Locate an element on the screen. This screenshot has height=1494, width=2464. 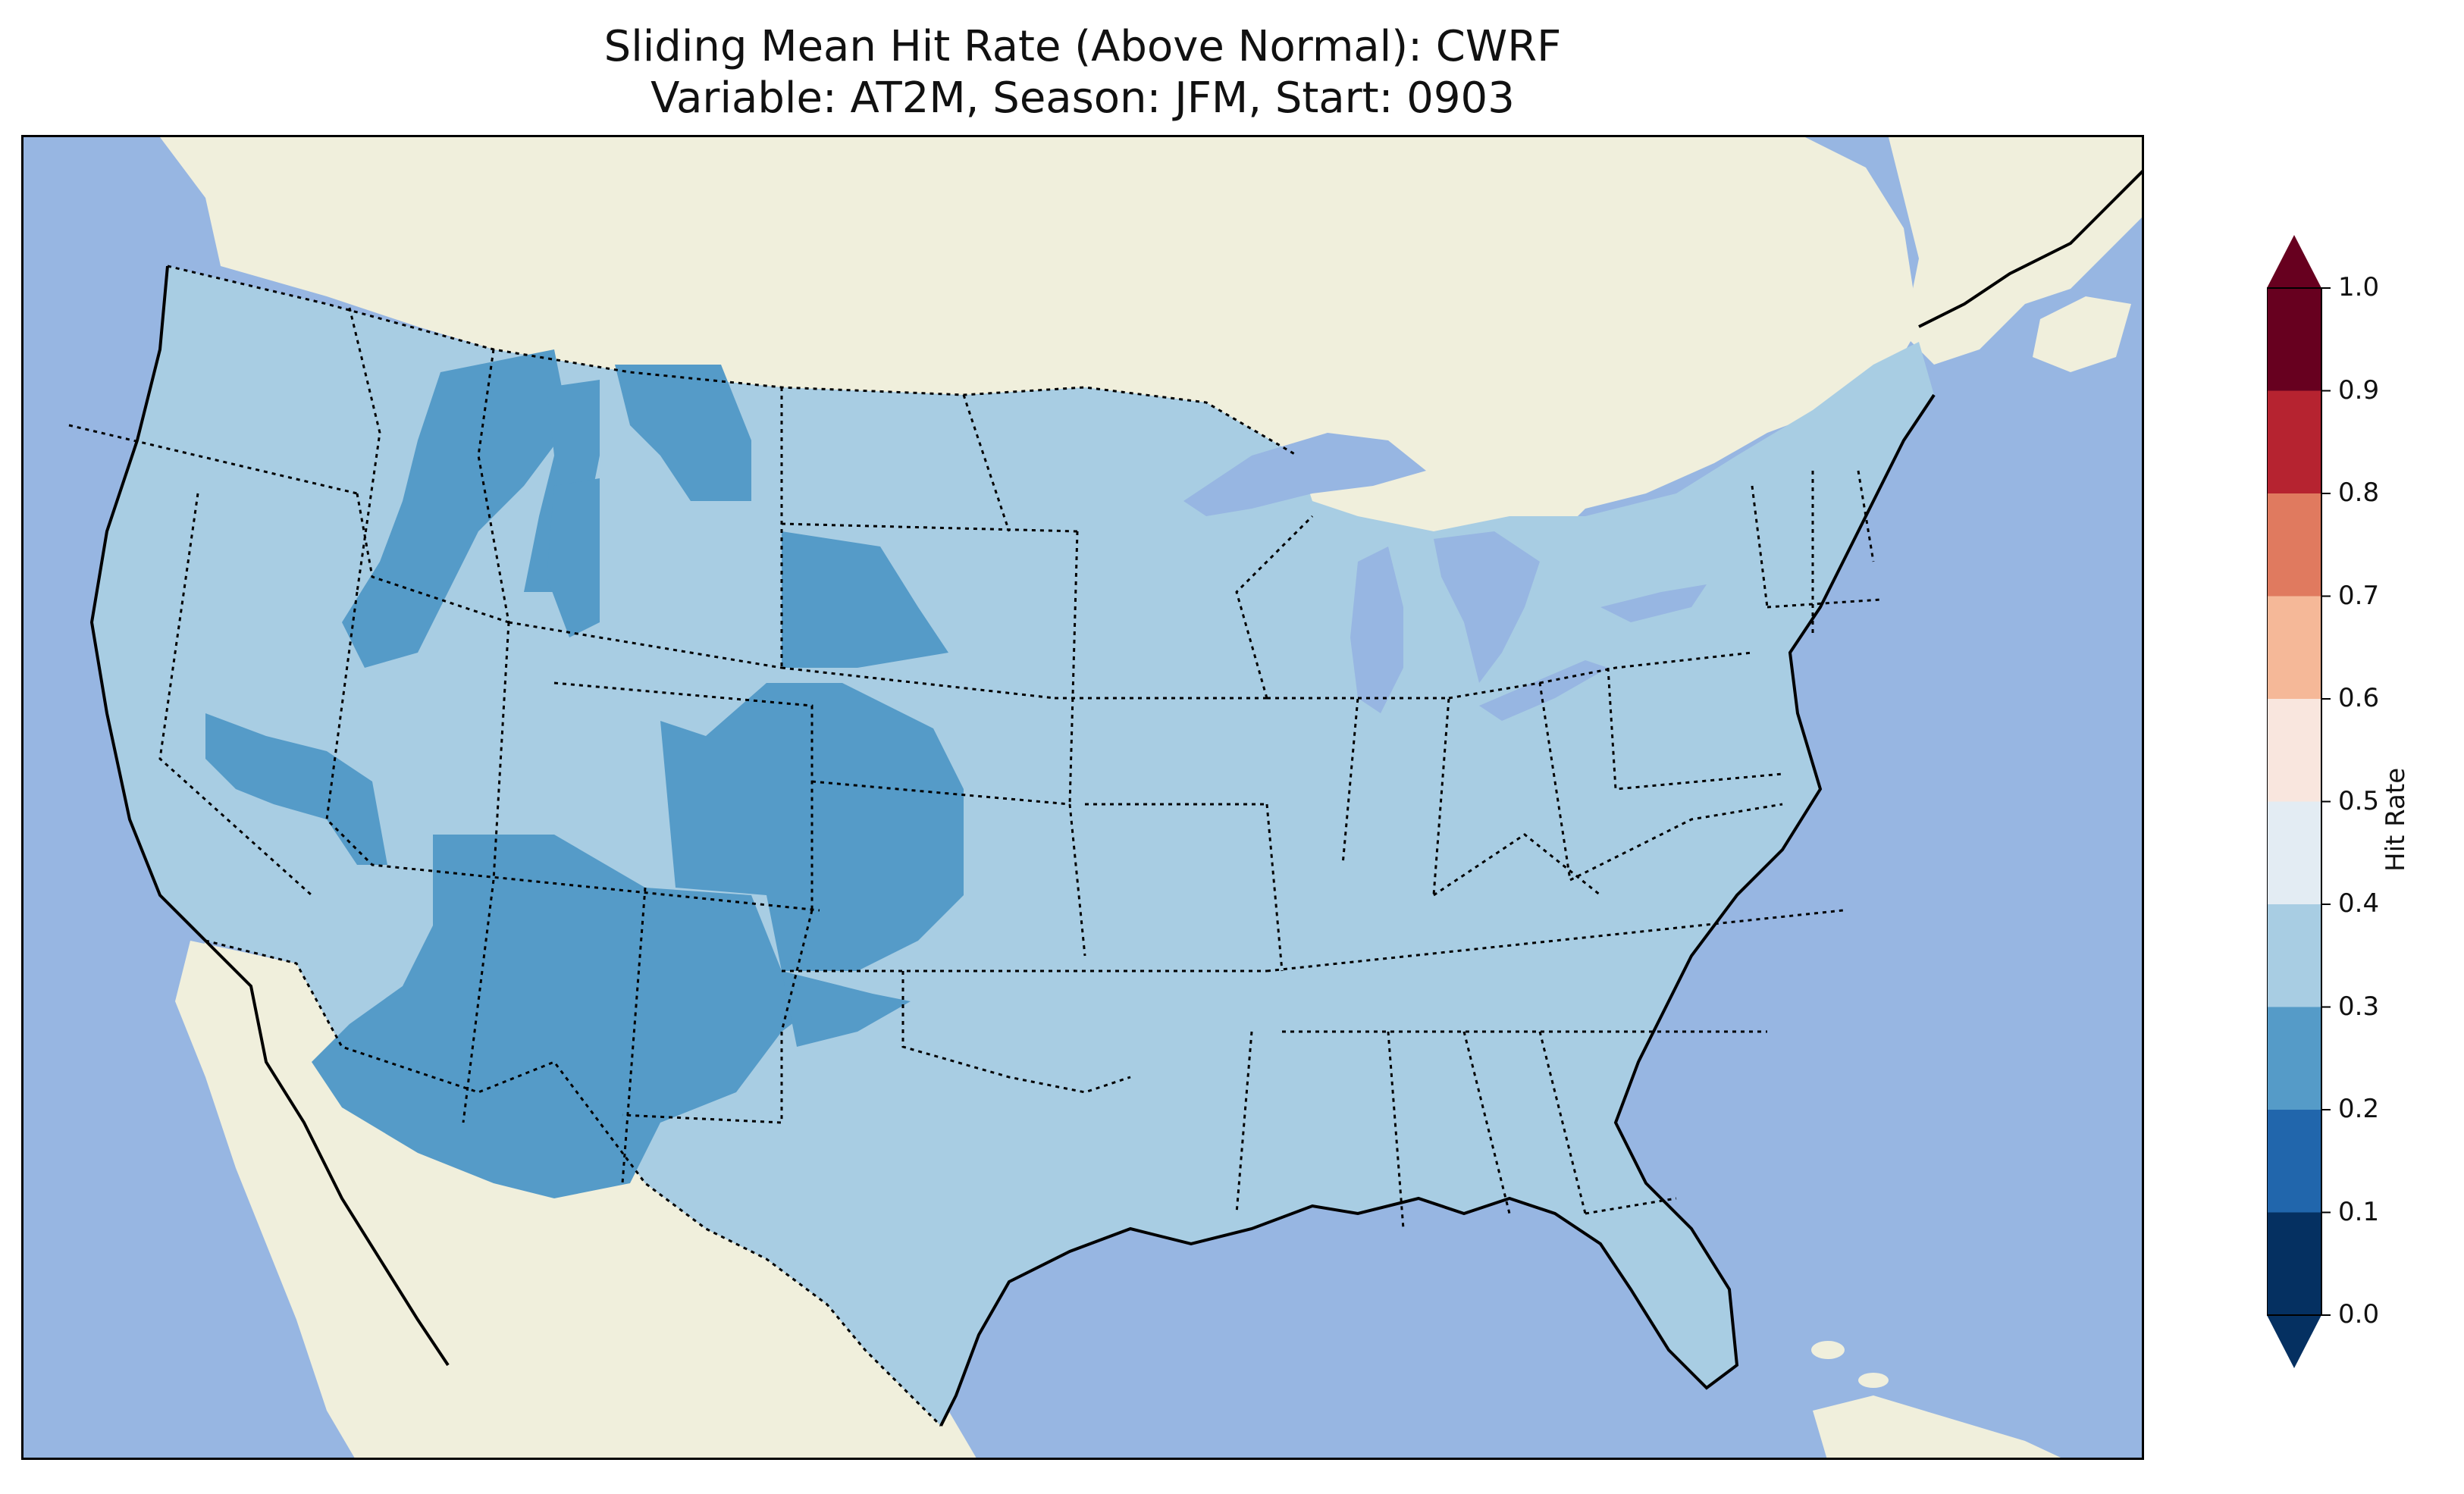
wyoming-region is located at coordinates (574, 557).